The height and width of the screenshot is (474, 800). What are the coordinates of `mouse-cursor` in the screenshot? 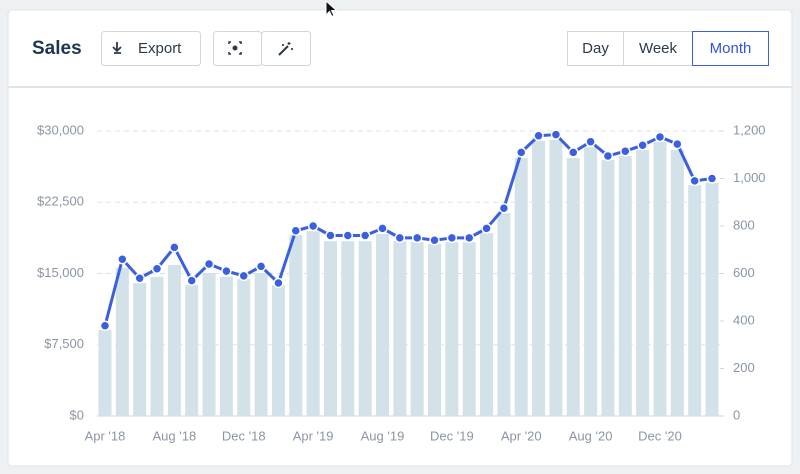 It's located at (331, 9).